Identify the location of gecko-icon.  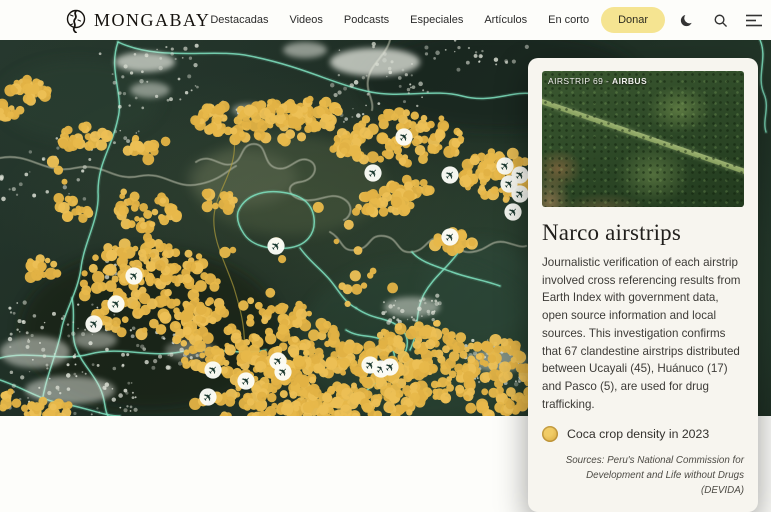
(76, 21).